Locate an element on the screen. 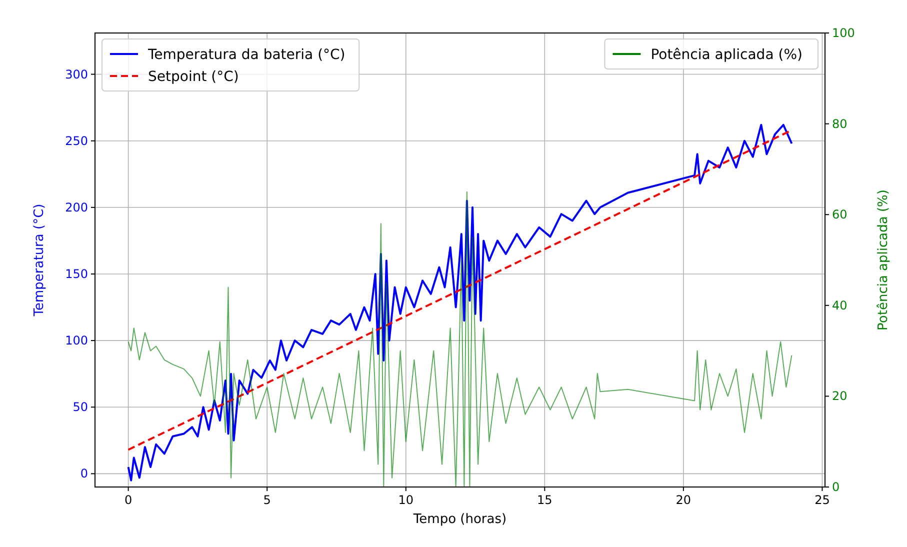 The height and width of the screenshot is (547, 907). y2-tick-label: 20 is located at coordinates (840, 396).